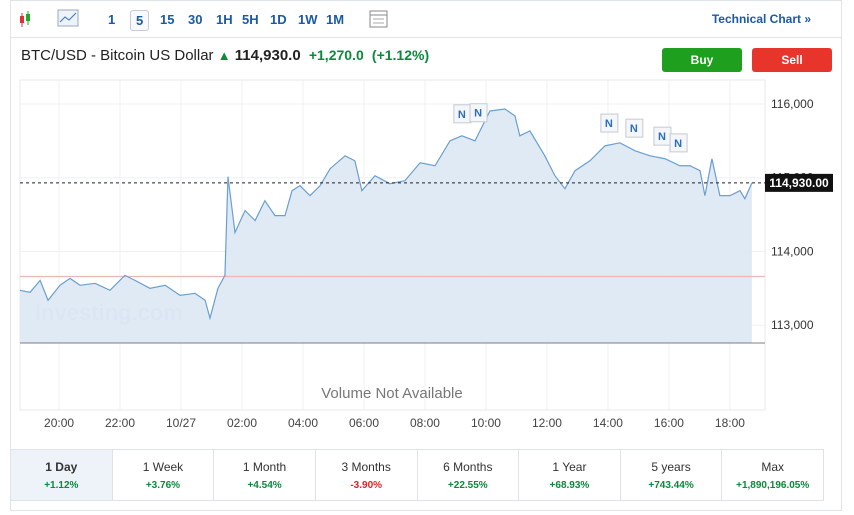 The image size is (854, 515). What do you see at coordinates (467, 485) in the screenshot?
I see `period-change: +22.55%` at bounding box center [467, 485].